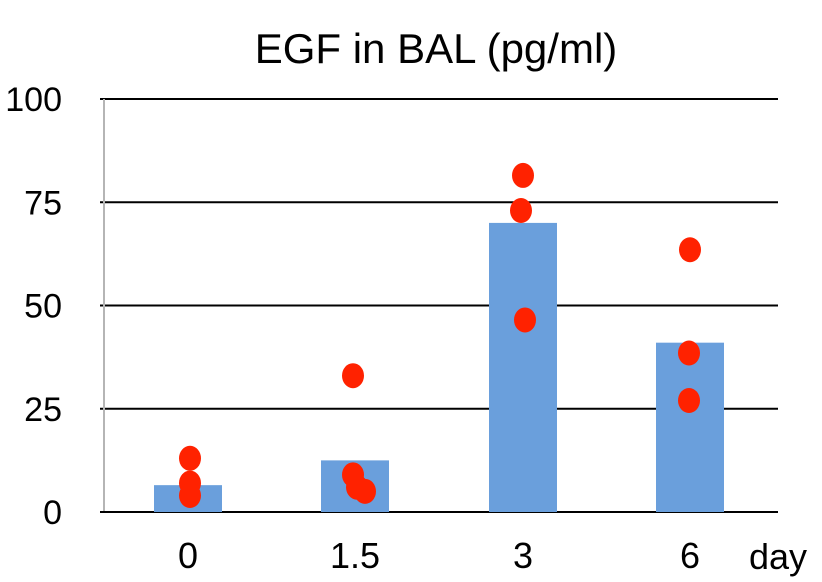  I want to click on x-tick-label-1.5: 1.5, so click(355, 555).